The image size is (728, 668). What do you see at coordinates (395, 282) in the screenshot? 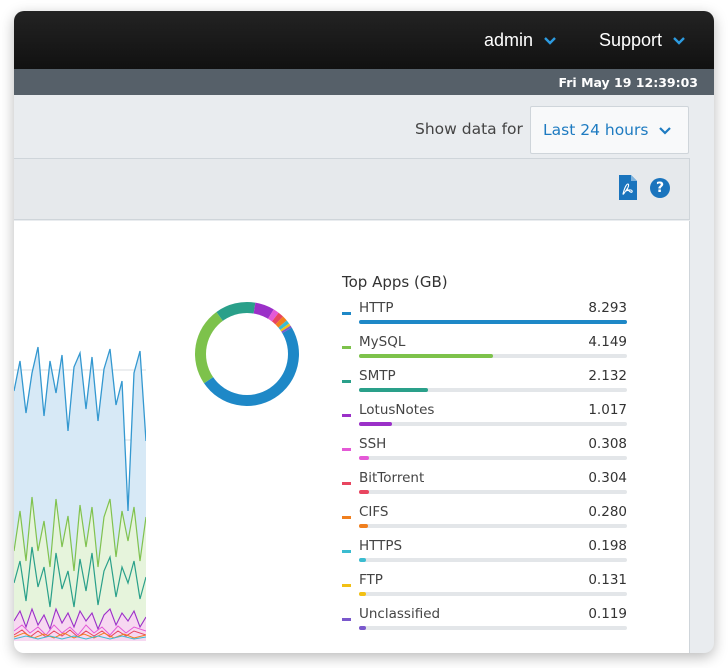
I see `top-apps-title: Top Apps (GB)` at bounding box center [395, 282].